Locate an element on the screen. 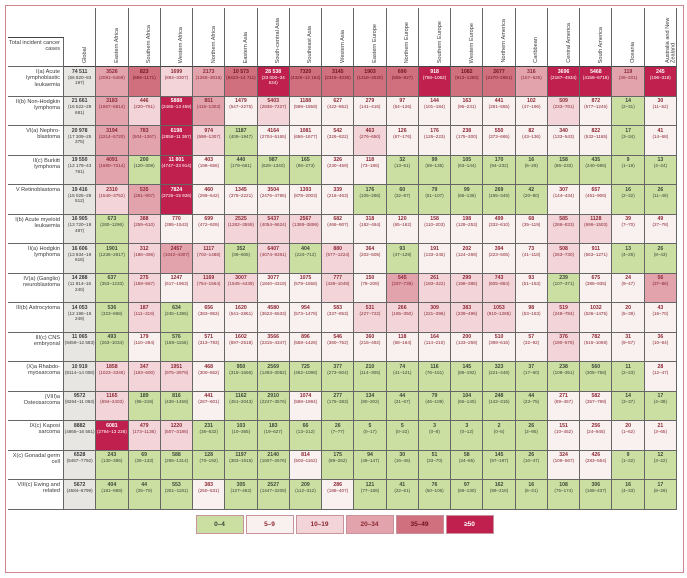 This screenshot has width=687, height=578. data-cell: 16 (6–29) is located at coordinates (531, 170).